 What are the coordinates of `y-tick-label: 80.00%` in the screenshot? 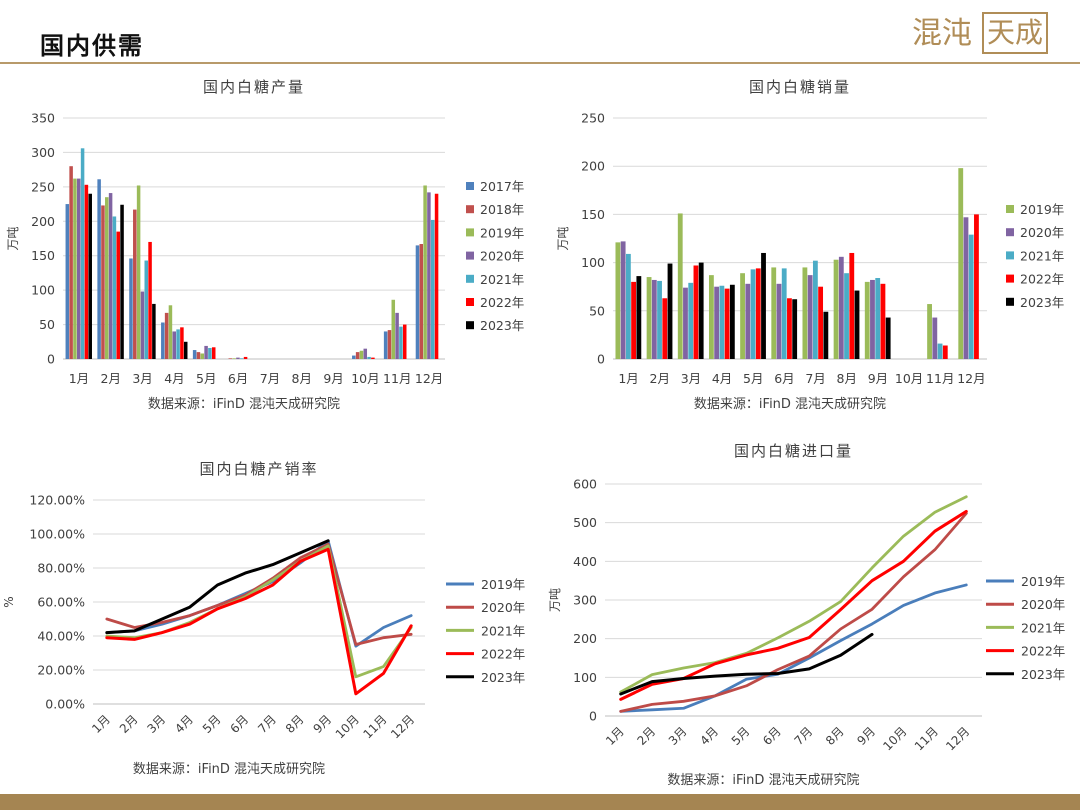 It's located at (61, 568).